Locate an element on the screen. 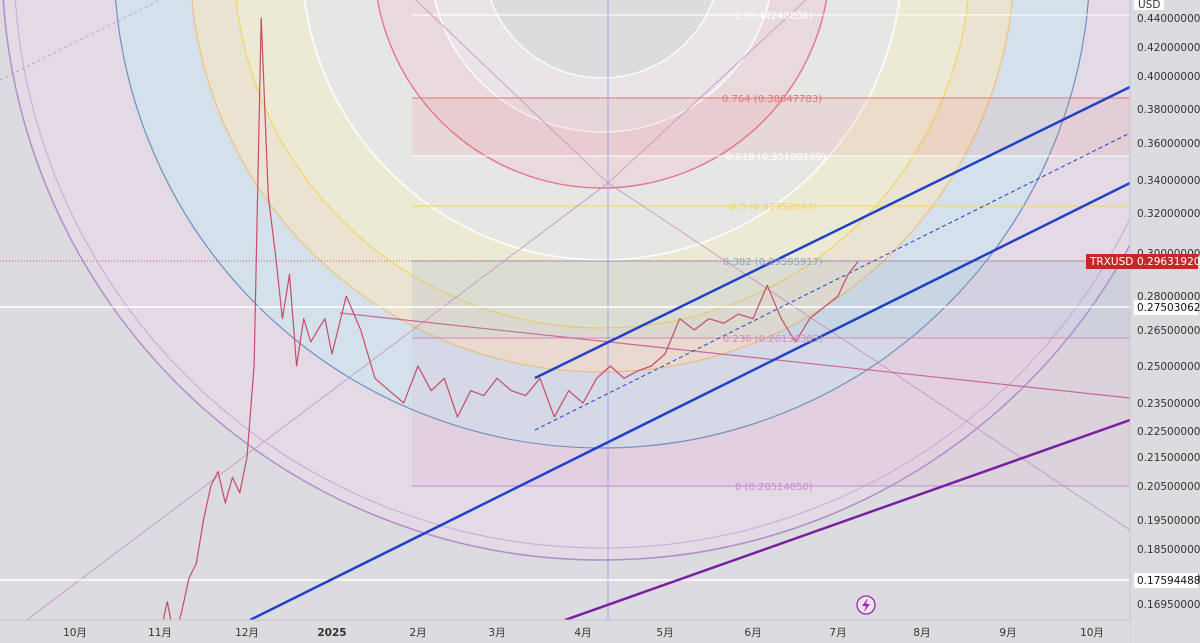  y-tick-label: 0.23500000 is located at coordinates (1168, 404).